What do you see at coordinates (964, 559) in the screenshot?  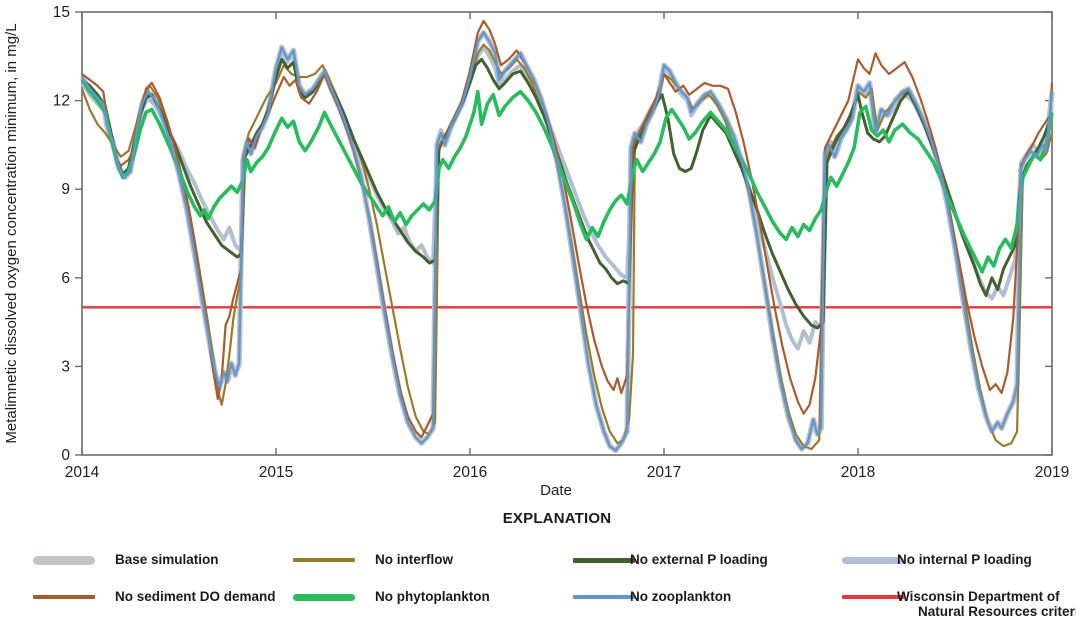 I see `legend-label-no-internal-p-loading: No internal P loading` at bounding box center [964, 559].